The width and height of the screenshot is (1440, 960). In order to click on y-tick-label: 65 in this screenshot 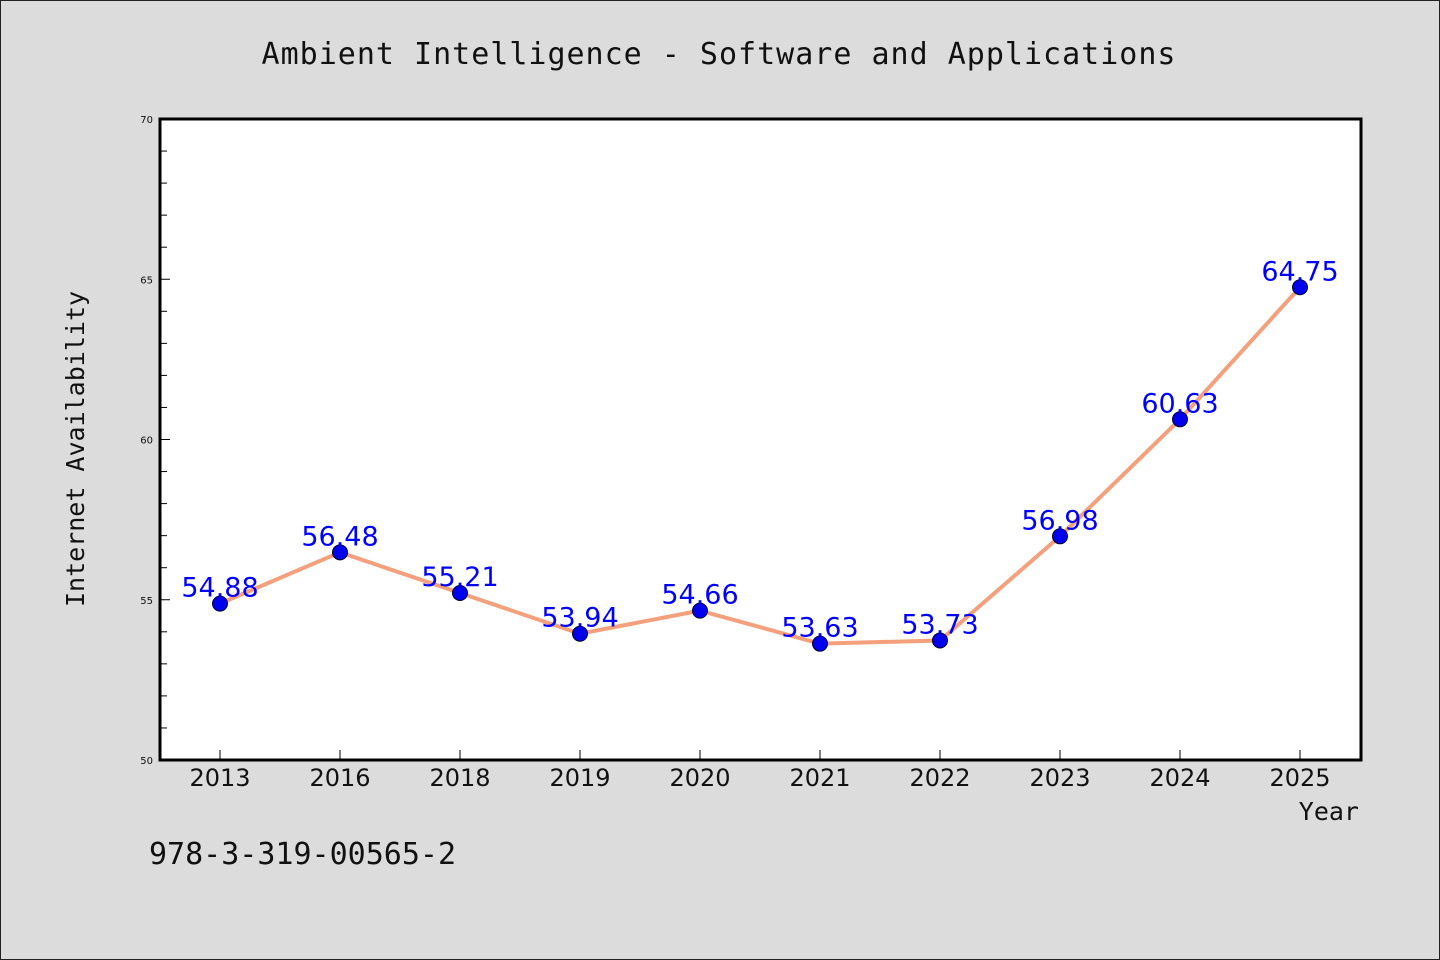, I will do `click(146, 280)`.